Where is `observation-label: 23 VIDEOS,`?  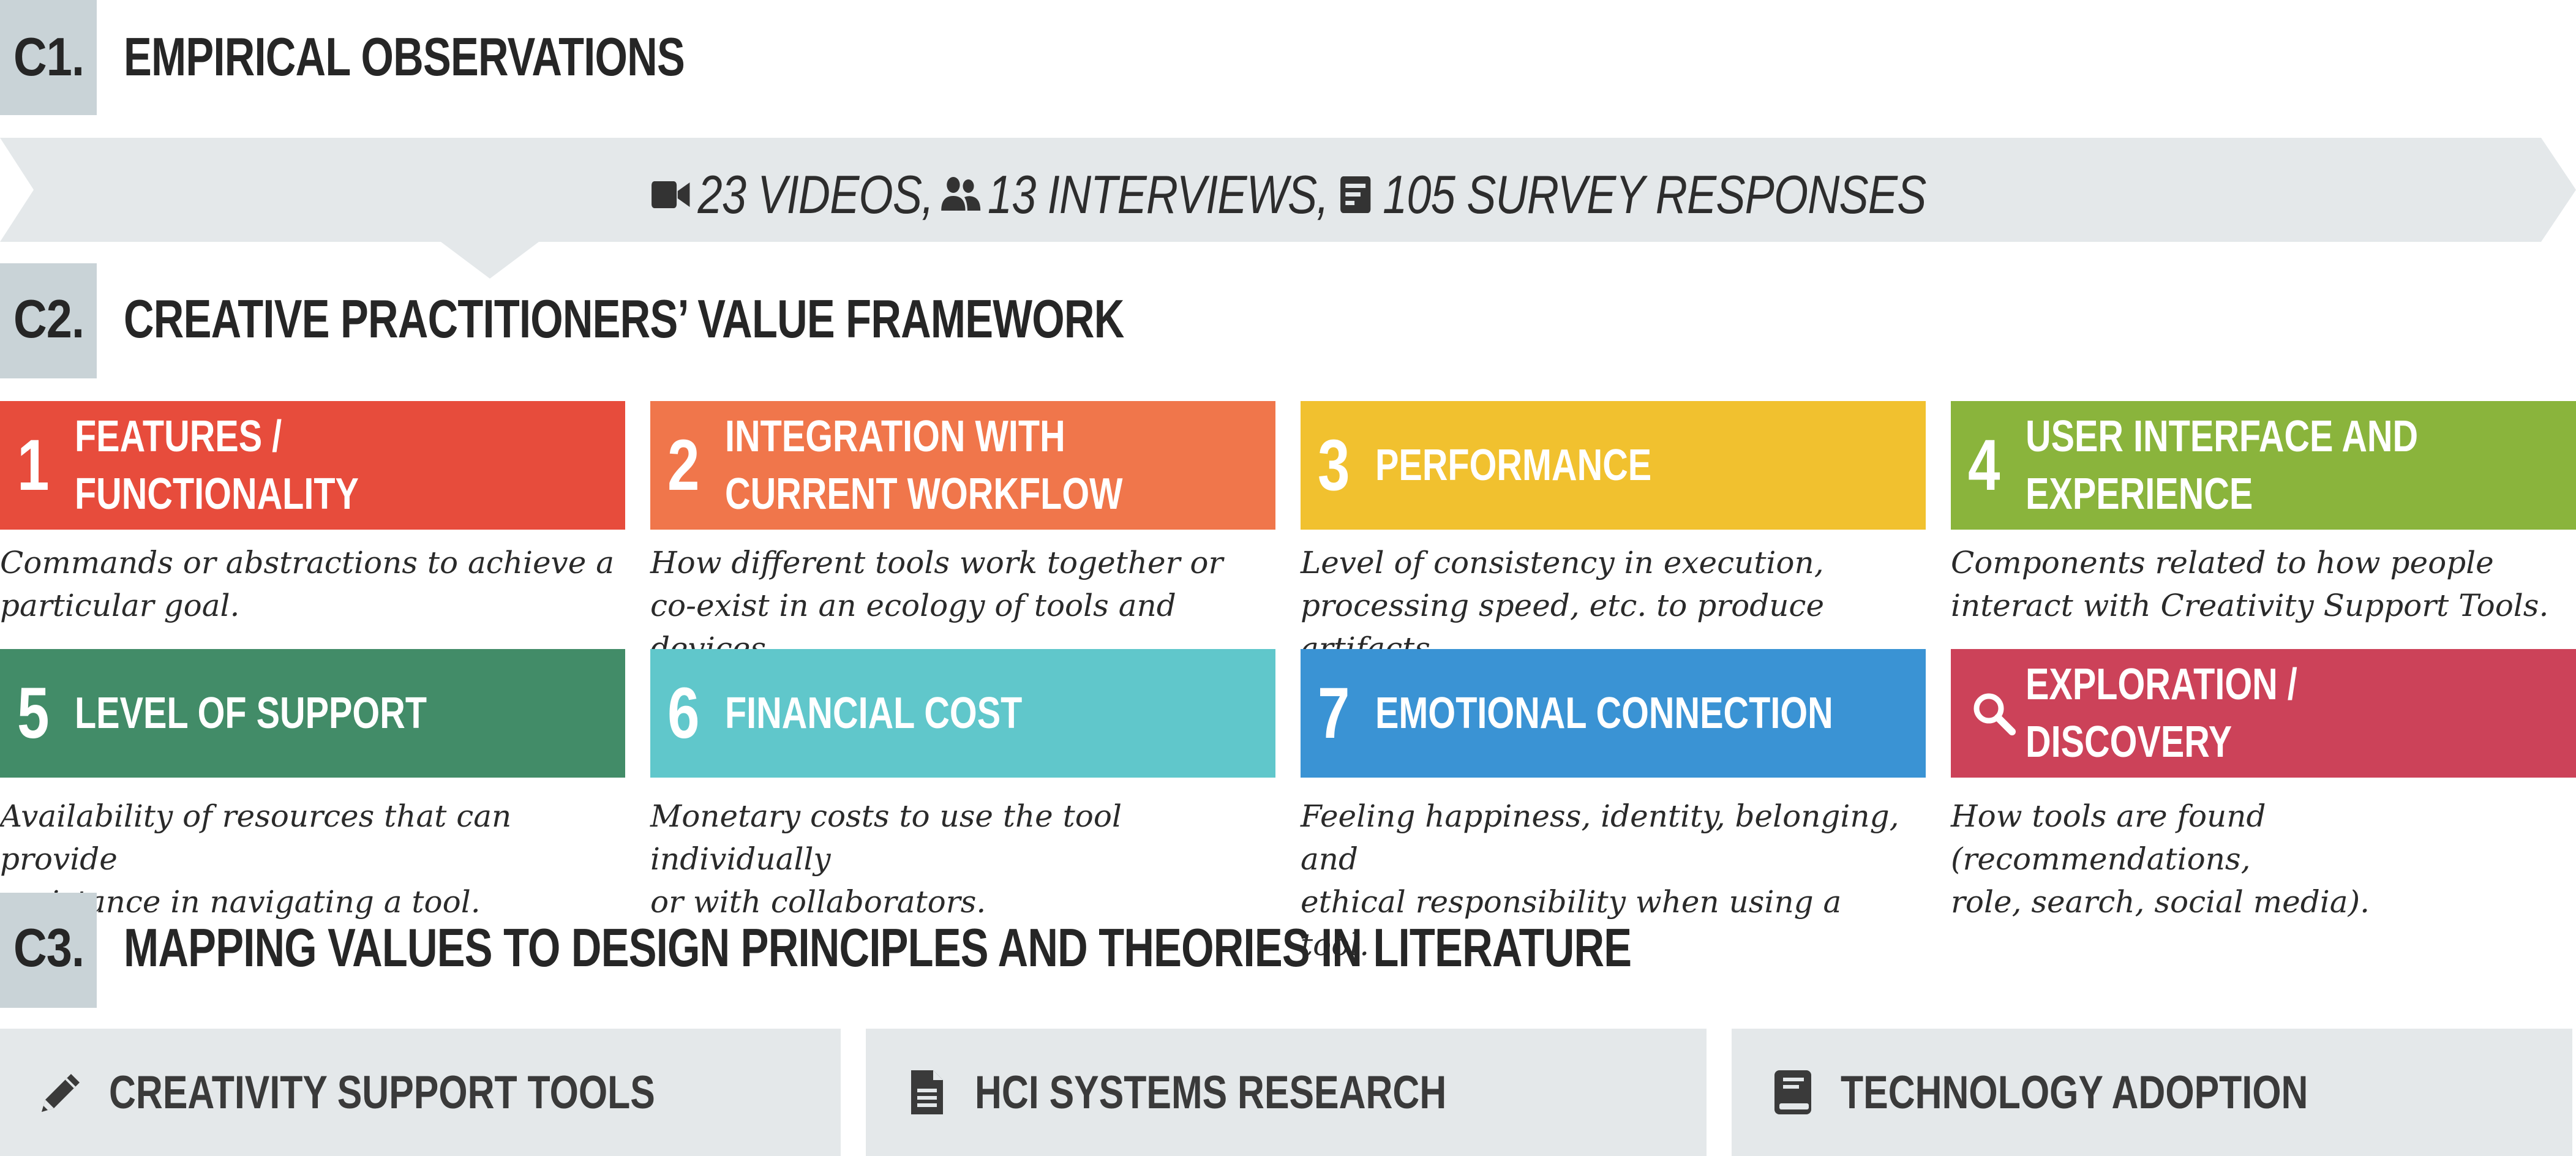
observation-label: 23 VIDEOS, is located at coordinates (815, 194).